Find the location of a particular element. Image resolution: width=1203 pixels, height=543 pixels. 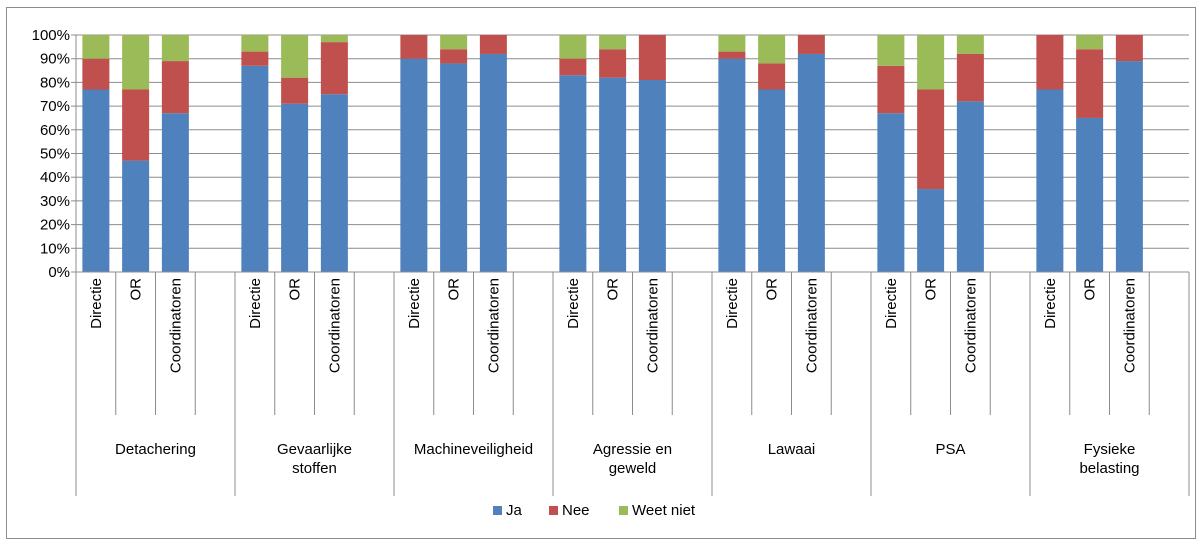

group-label: Gevaarlijke stoffen is located at coordinates (314, 459).